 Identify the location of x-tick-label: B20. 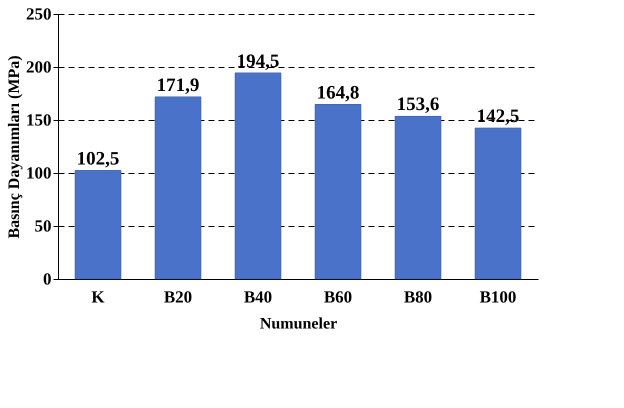
(178, 297).